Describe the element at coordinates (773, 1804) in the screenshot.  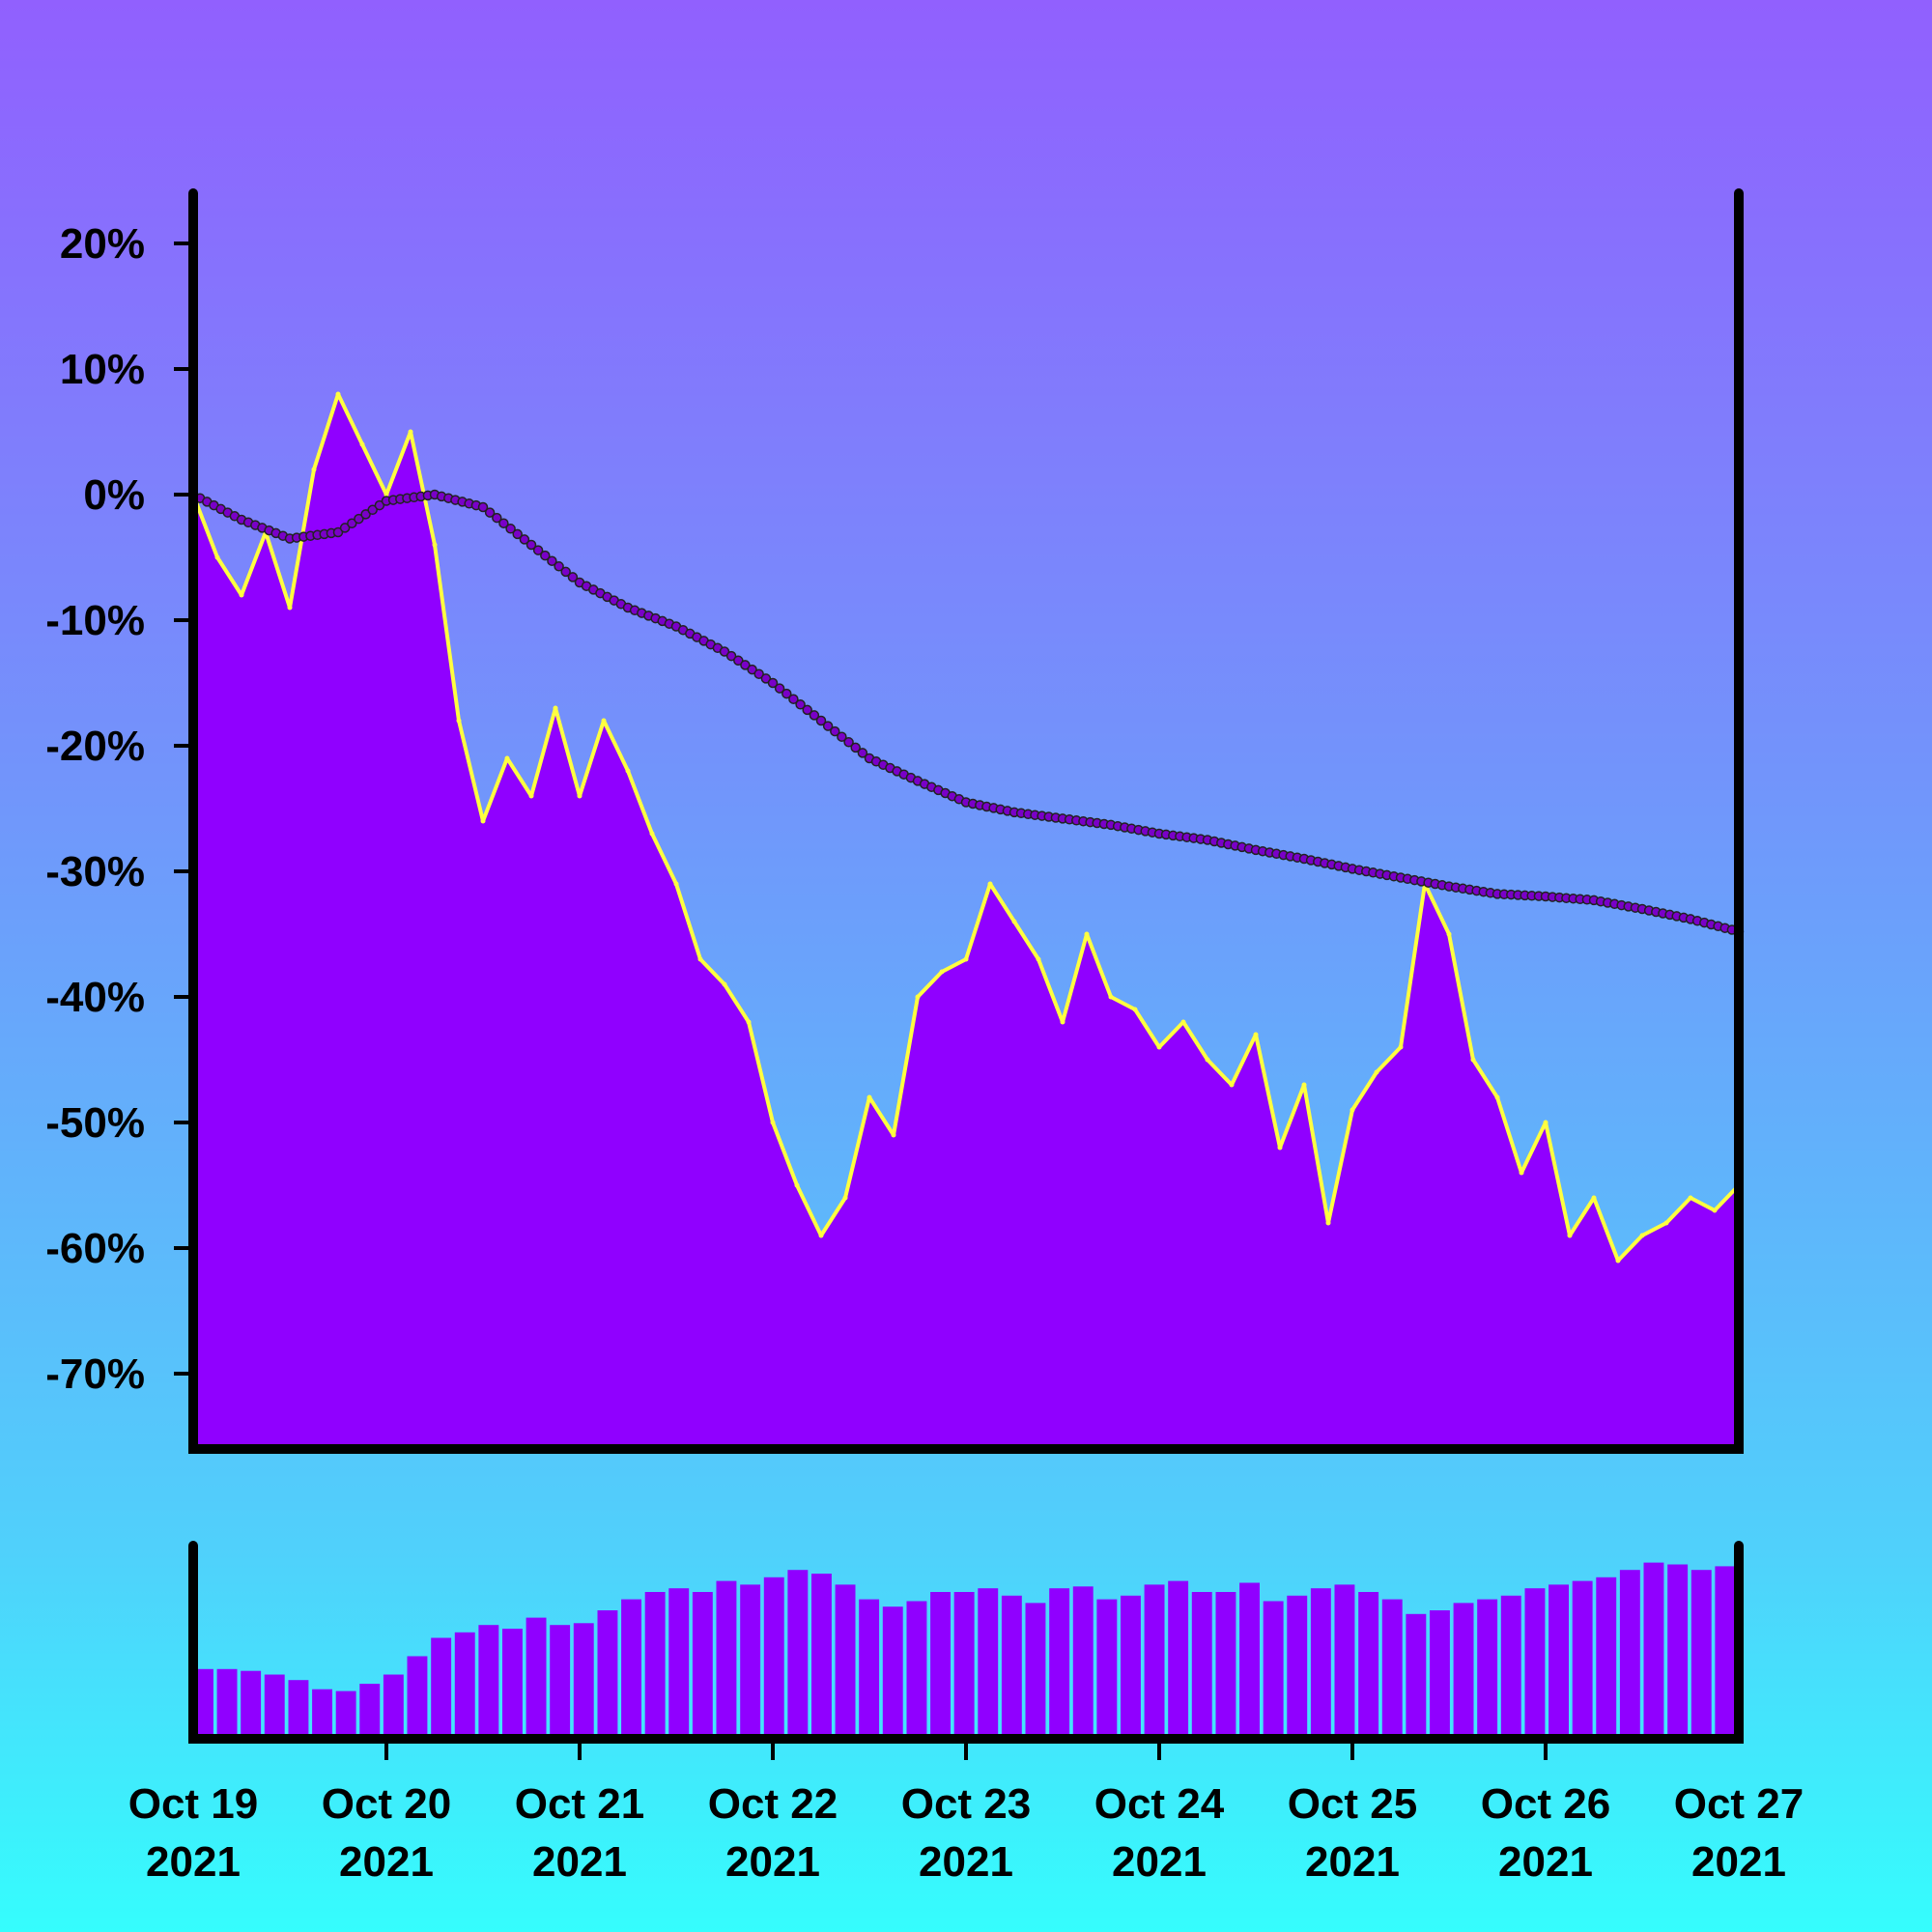
I see `x-tick-label-date: Oct 22` at that location.